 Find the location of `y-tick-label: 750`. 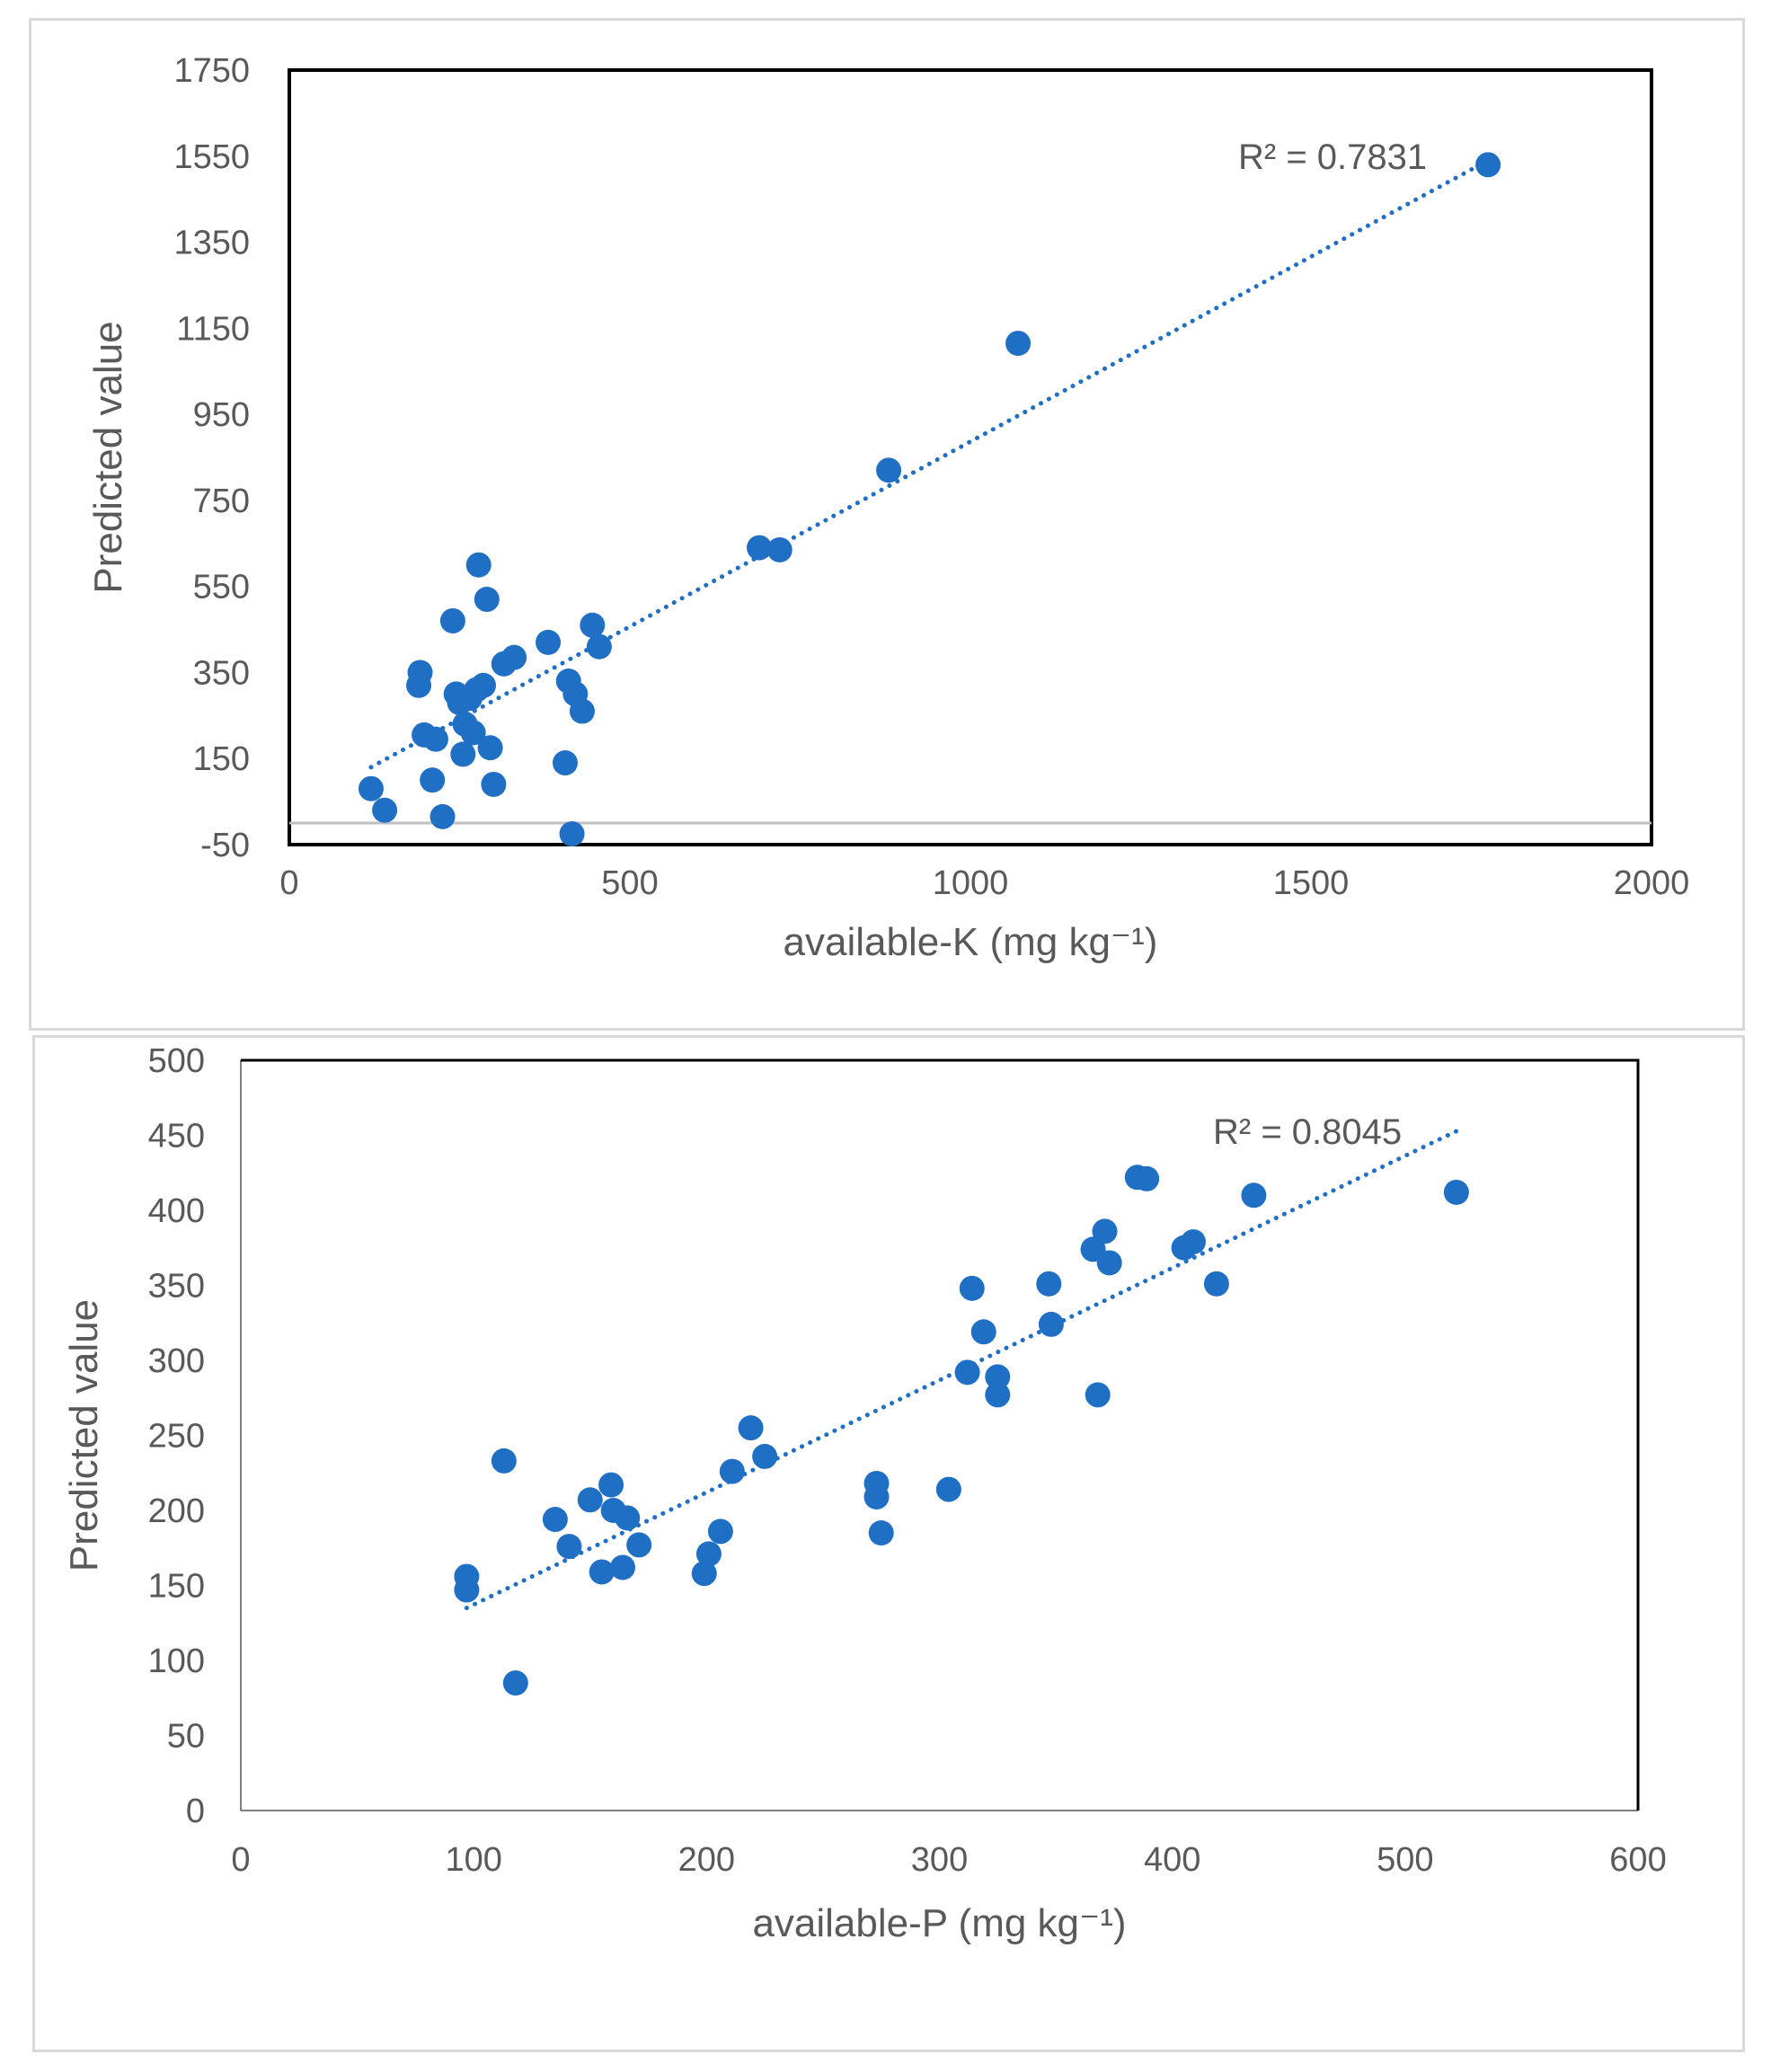

y-tick-label: 750 is located at coordinates (221, 501).